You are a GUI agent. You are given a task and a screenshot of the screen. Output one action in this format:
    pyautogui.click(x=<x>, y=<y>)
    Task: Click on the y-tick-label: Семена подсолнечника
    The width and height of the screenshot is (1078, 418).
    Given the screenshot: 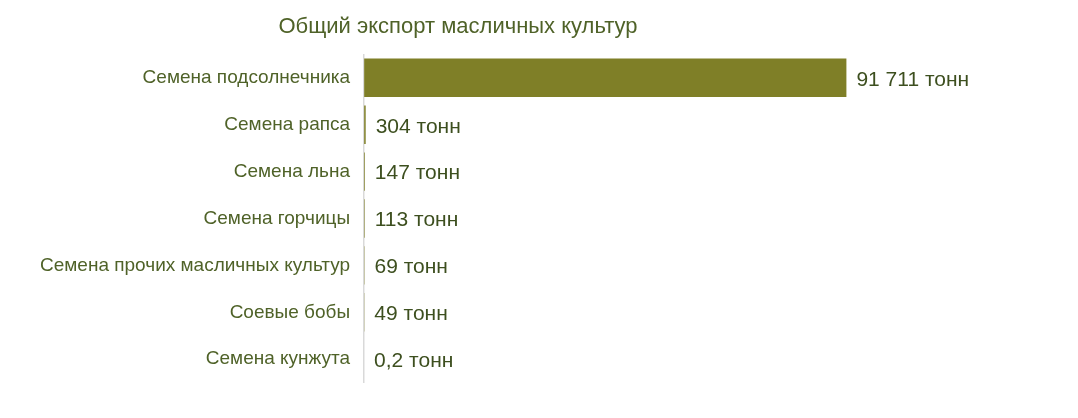 What is the action you would take?
    pyautogui.click(x=246, y=77)
    